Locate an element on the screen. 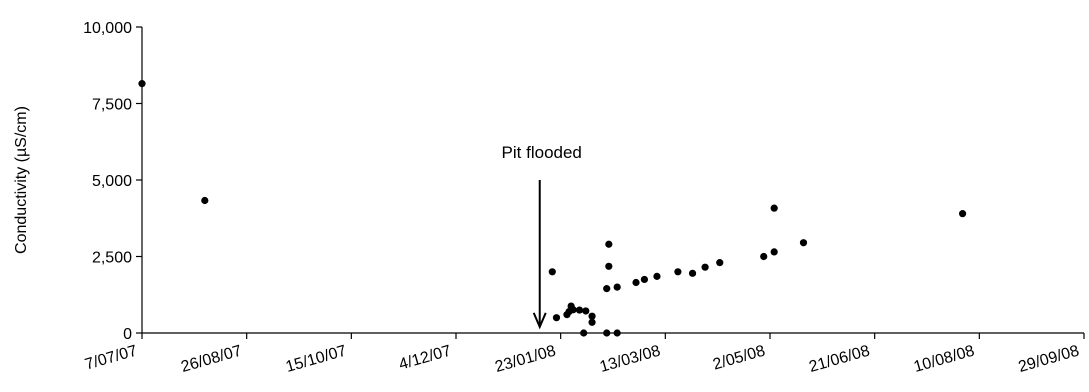  y-tick-label: 5,000 is located at coordinates (112, 181).